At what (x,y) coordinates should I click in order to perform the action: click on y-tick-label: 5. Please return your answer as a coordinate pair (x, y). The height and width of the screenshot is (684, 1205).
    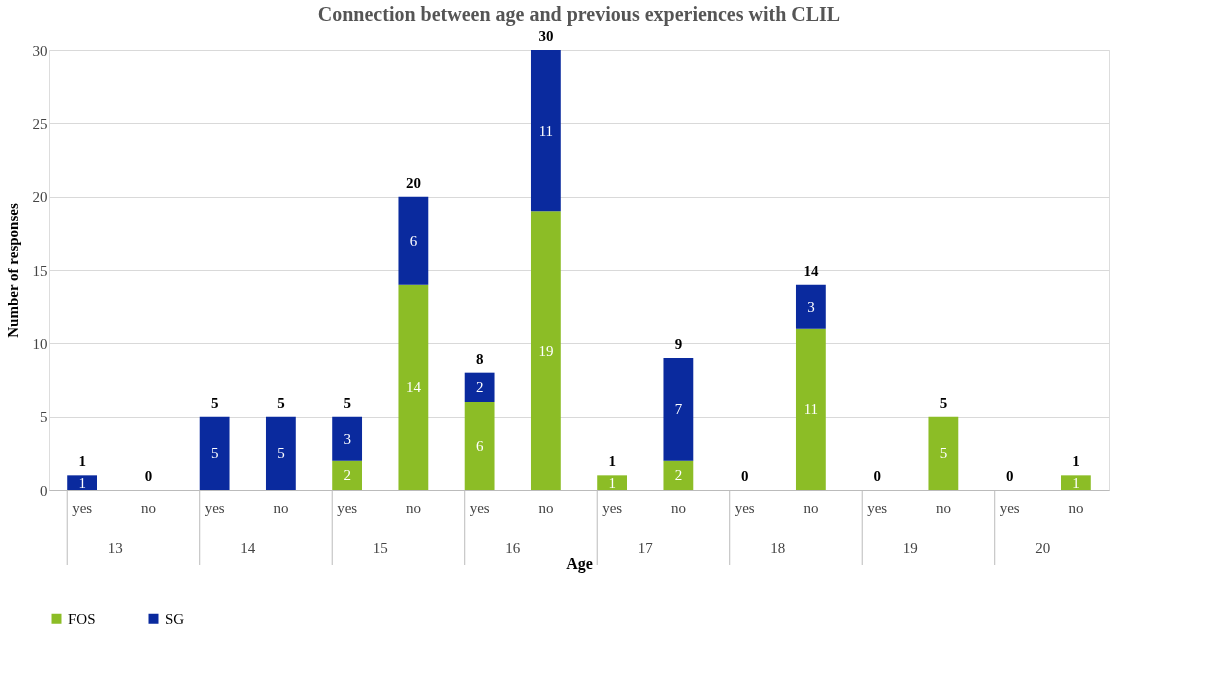
    Looking at the image, I should click on (44, 417).